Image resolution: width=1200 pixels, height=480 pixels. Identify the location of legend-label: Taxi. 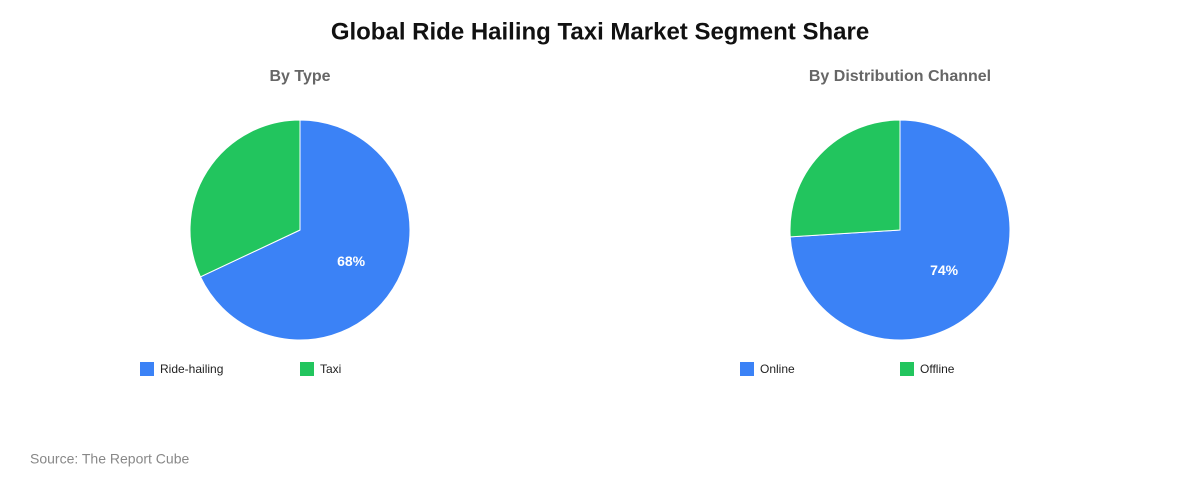
(330, 369).